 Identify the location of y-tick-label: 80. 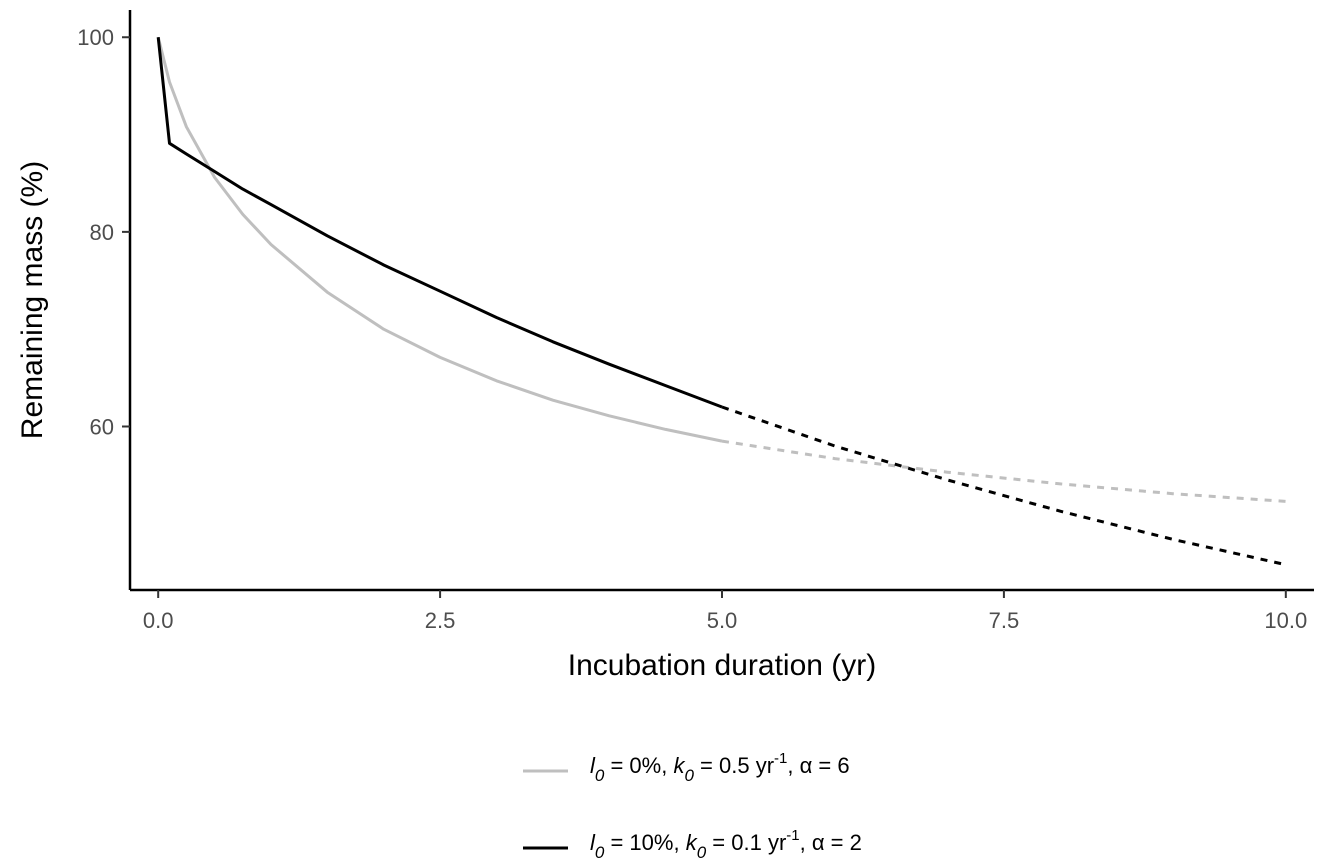
(102, 232).